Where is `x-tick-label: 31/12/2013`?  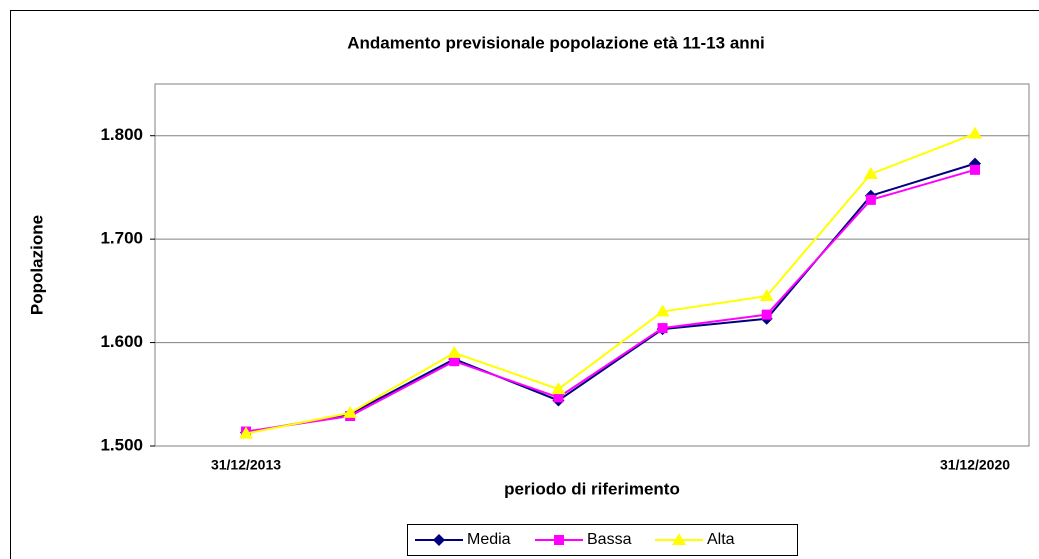
x-tick-label: 31/12/2013 is located at coordinates (246, 465).